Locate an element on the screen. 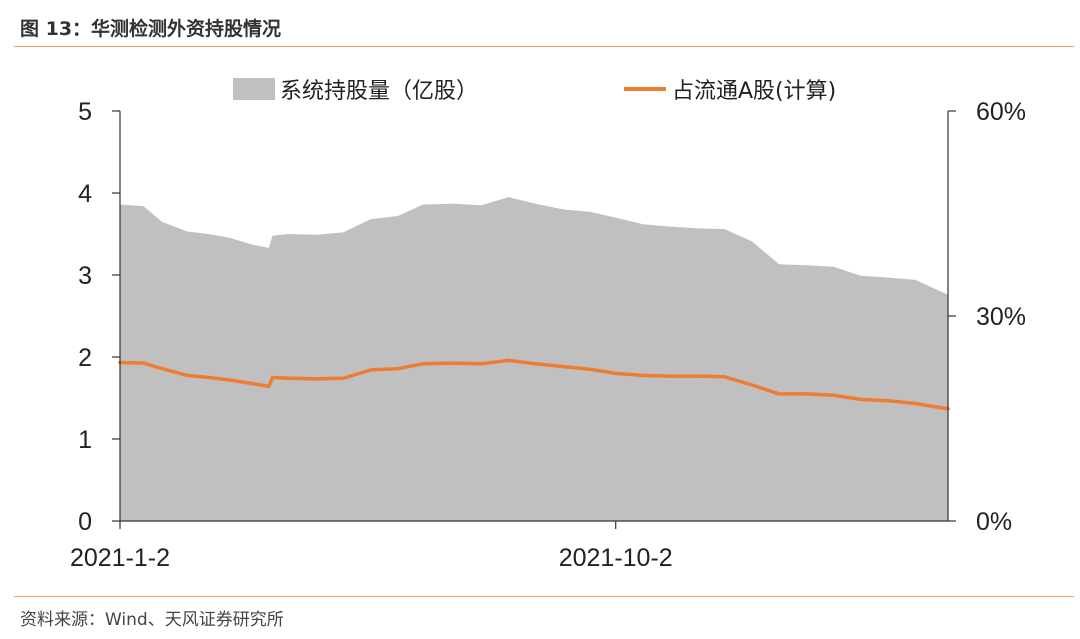 The width and height of the screenshot is (1080, 639). line-series-float-share is located at coordinates (534, 384).